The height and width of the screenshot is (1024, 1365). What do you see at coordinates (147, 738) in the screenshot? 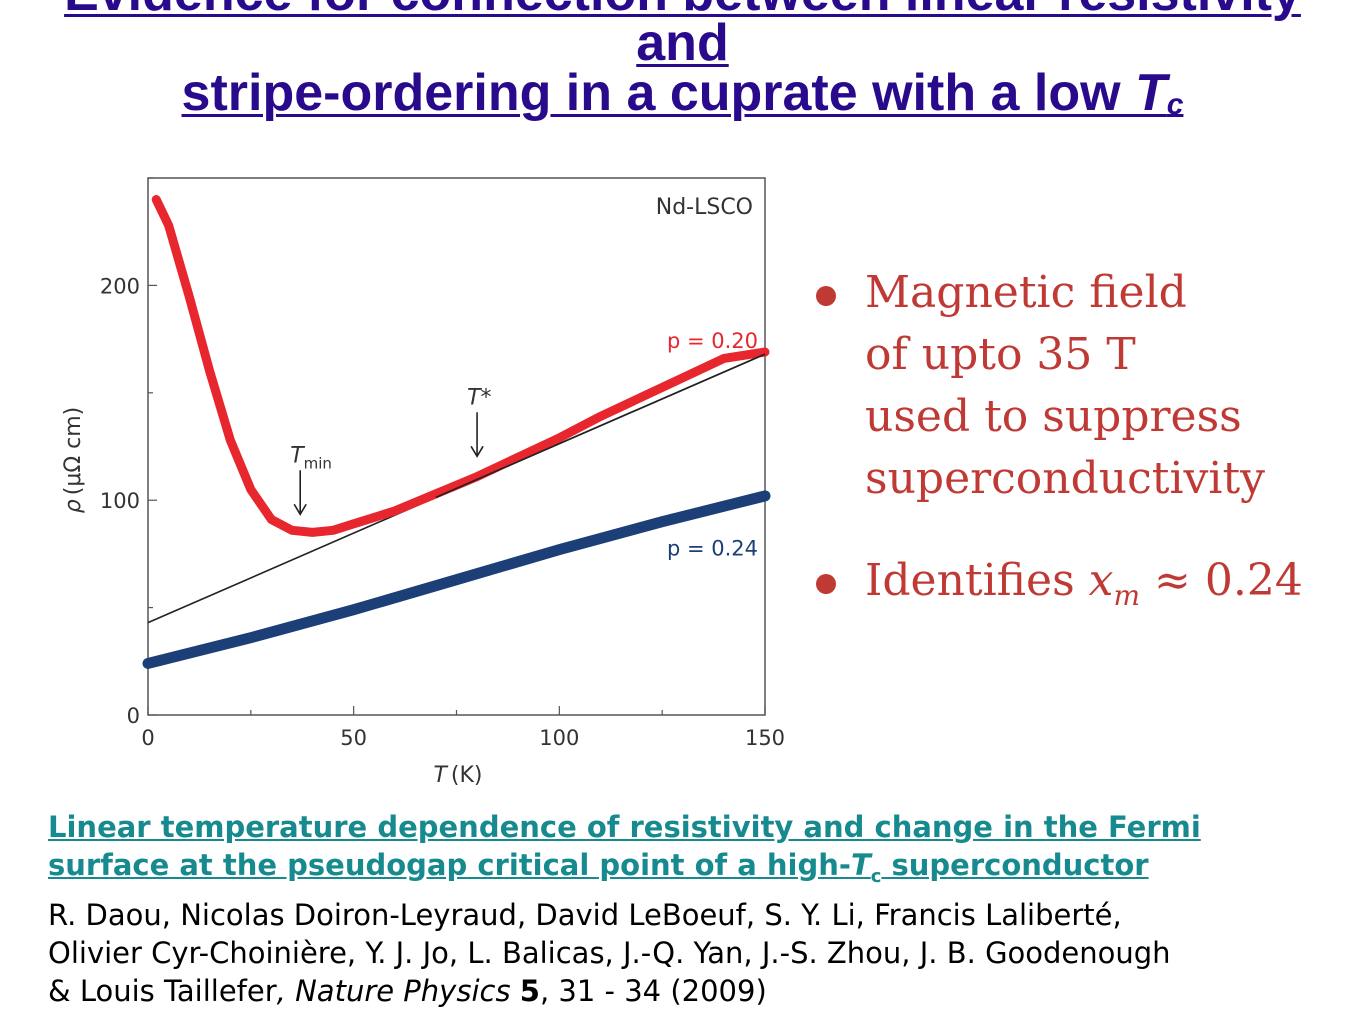
I see `x-tick-label: 0` at bounding box center [147, 738].